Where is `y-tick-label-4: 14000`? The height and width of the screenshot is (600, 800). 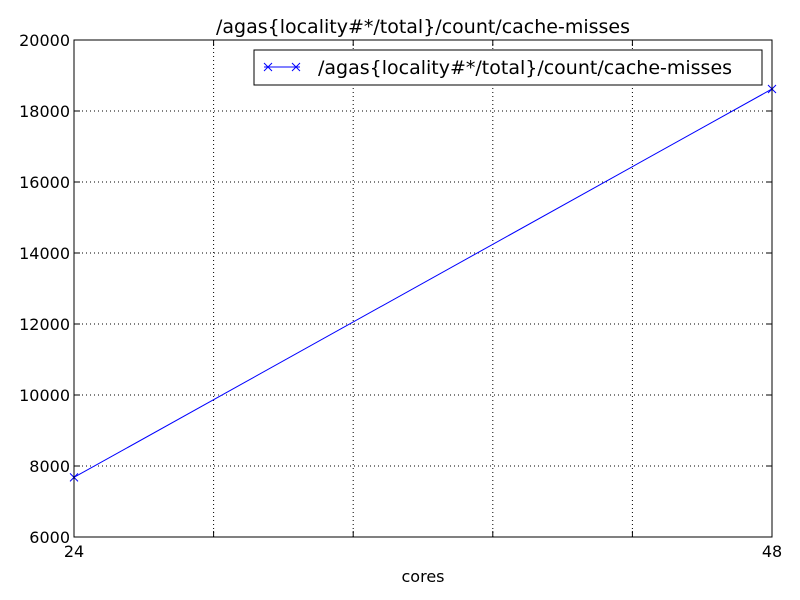
y-tick-label-4: 14000 is located at coordinates (44, 253).